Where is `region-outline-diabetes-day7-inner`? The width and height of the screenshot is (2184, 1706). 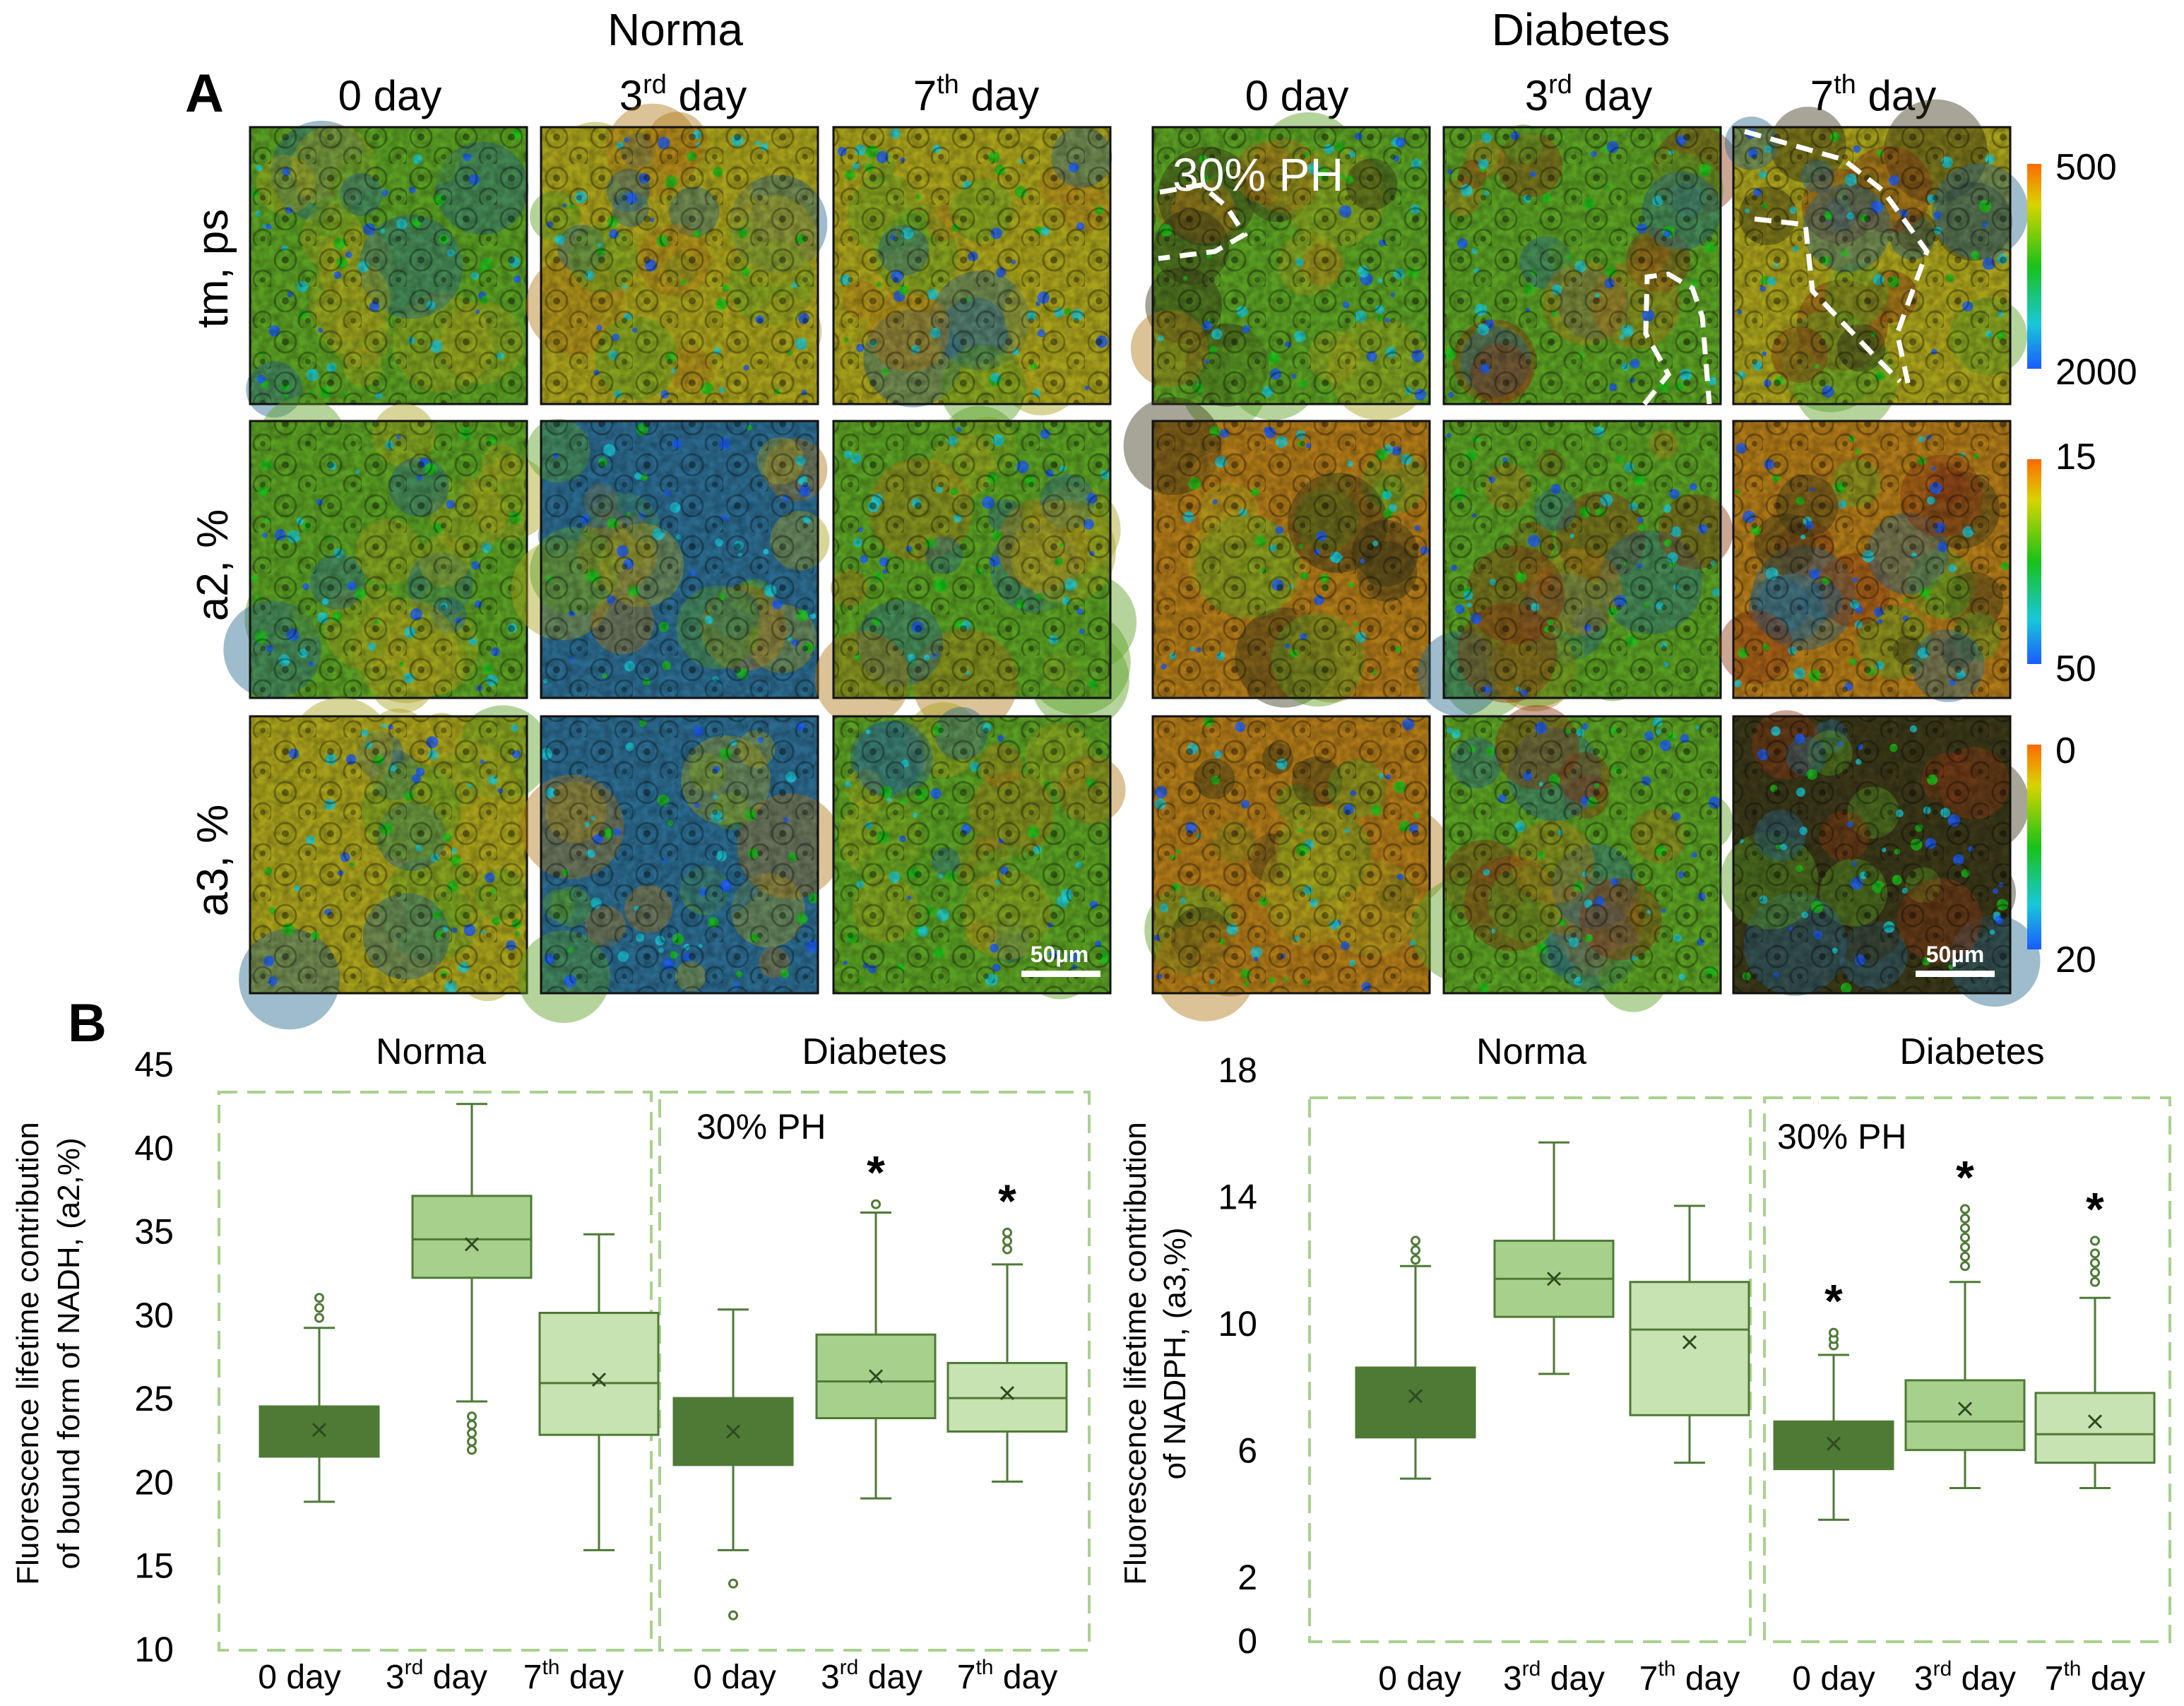 region-outline-diabetes-day7-inner is located at coordinates (1828, 300).